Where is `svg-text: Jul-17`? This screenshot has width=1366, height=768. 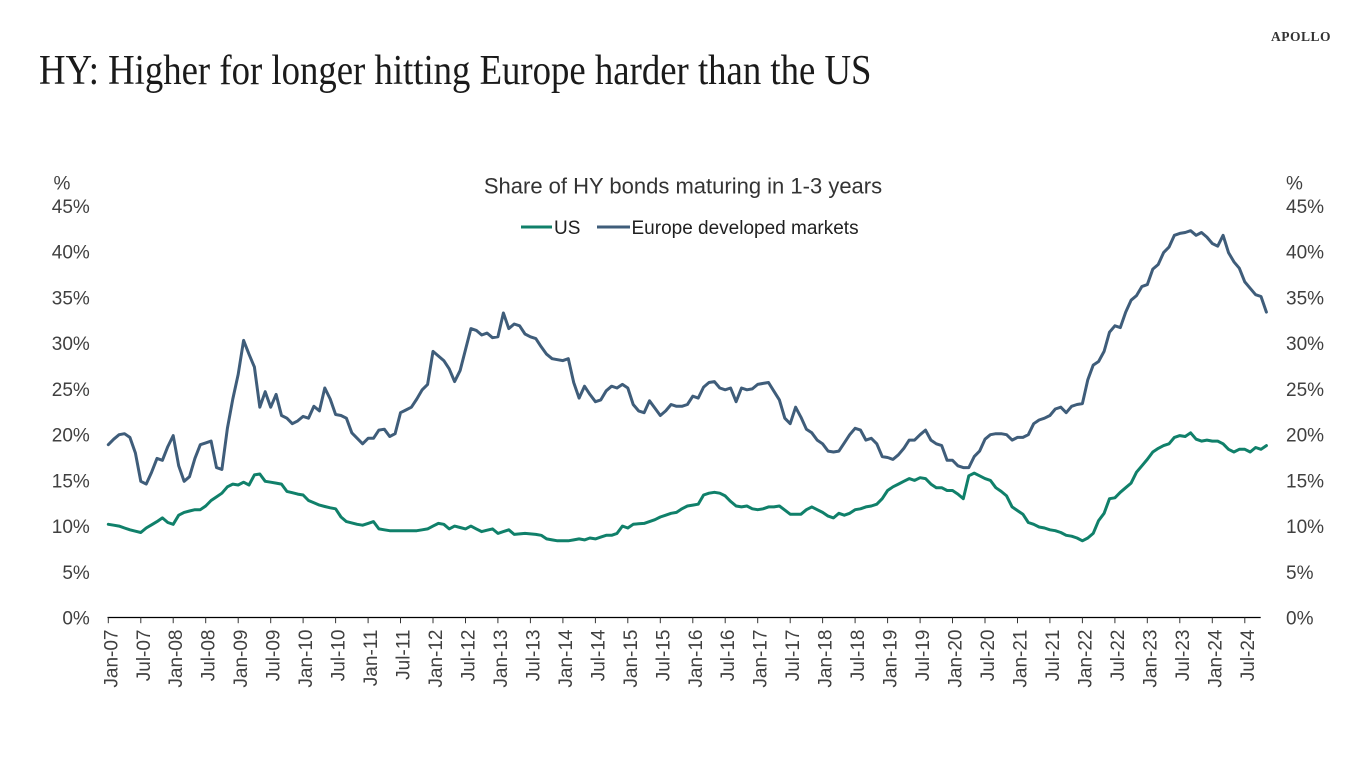 svg-text: Jul-17 is located at coordinates (793, 656).